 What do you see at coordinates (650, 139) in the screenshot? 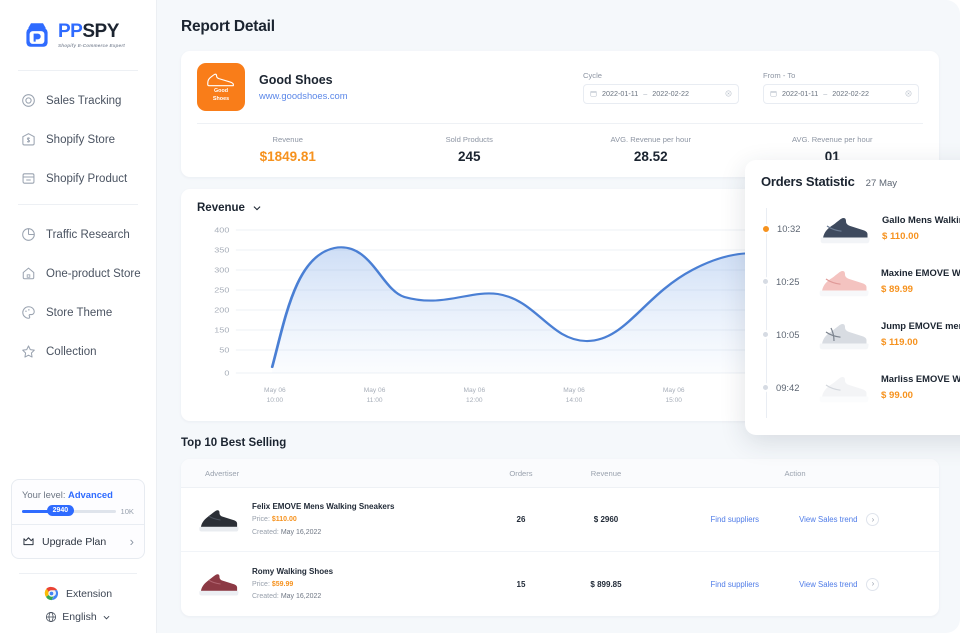
I see `stat-label: AVG. Revenue per hour` at bounding box center [650, 139].